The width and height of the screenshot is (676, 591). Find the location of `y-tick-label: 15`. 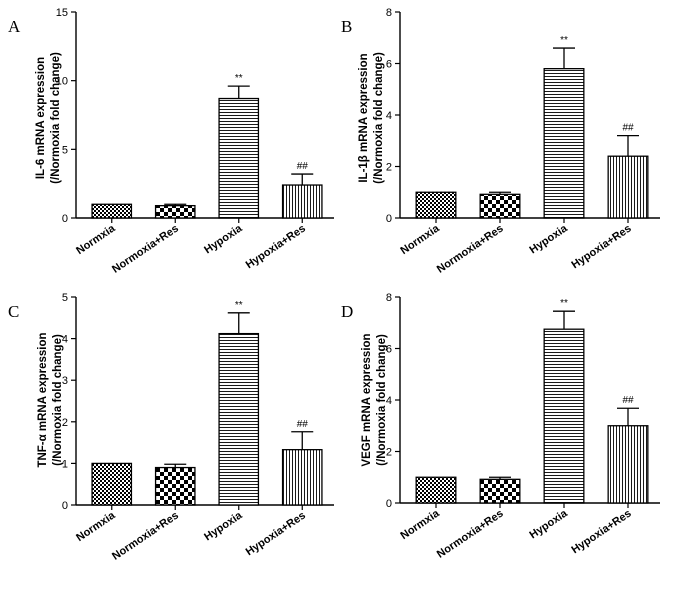

y-tick-label: 15 is located at coordinates (62, 13).